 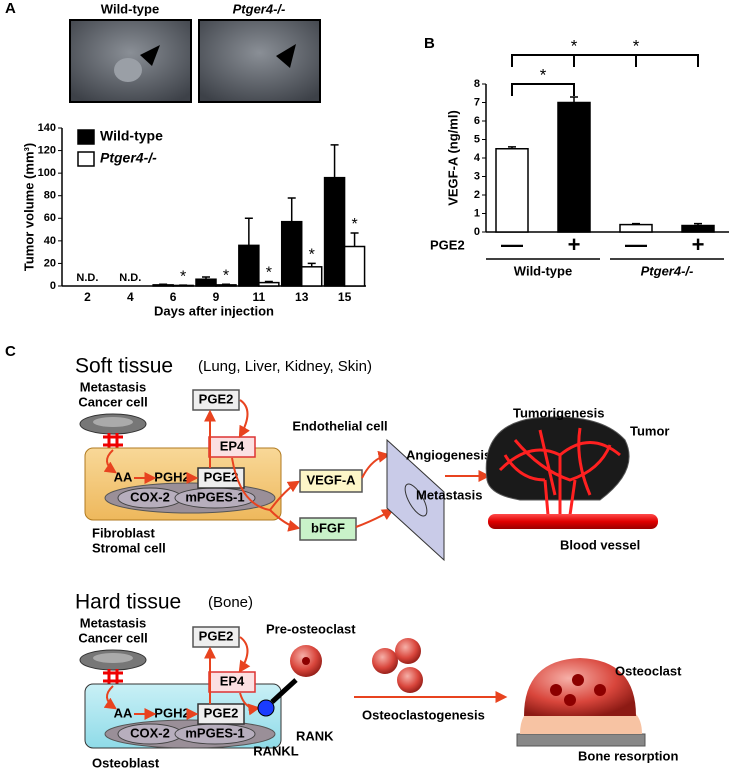 What do you see at coordinates (557, 458) in the screenshot?
I see `tumor` at bounding box center [557, 458].